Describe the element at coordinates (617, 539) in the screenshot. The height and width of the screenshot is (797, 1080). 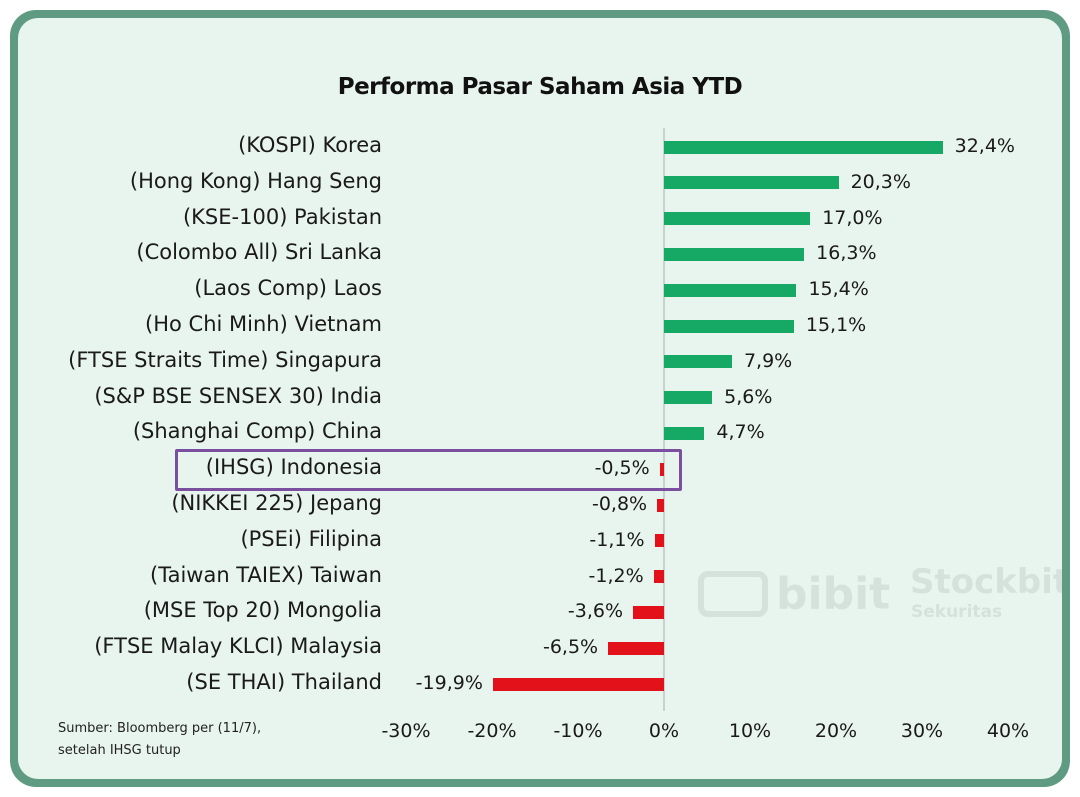
I see `data-label: -1,1%` at that location.